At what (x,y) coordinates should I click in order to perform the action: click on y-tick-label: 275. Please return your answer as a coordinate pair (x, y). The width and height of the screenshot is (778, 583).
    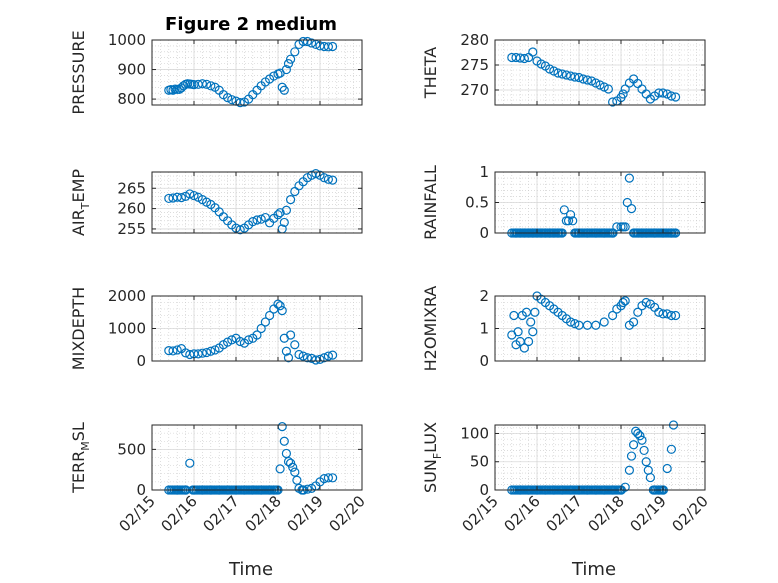
    Looking at the image, I should click on (474, 65).